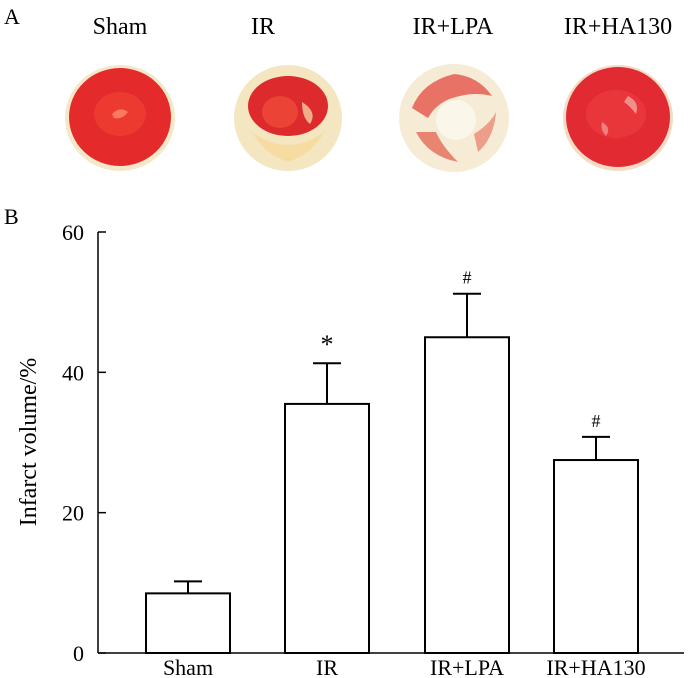 The height and width of the screenshot is (678, 700). What do you see at coordinates (454, 118) in the screenshot?
I see `brain-slice-ir-lpa` at bounding box center [454, 118].